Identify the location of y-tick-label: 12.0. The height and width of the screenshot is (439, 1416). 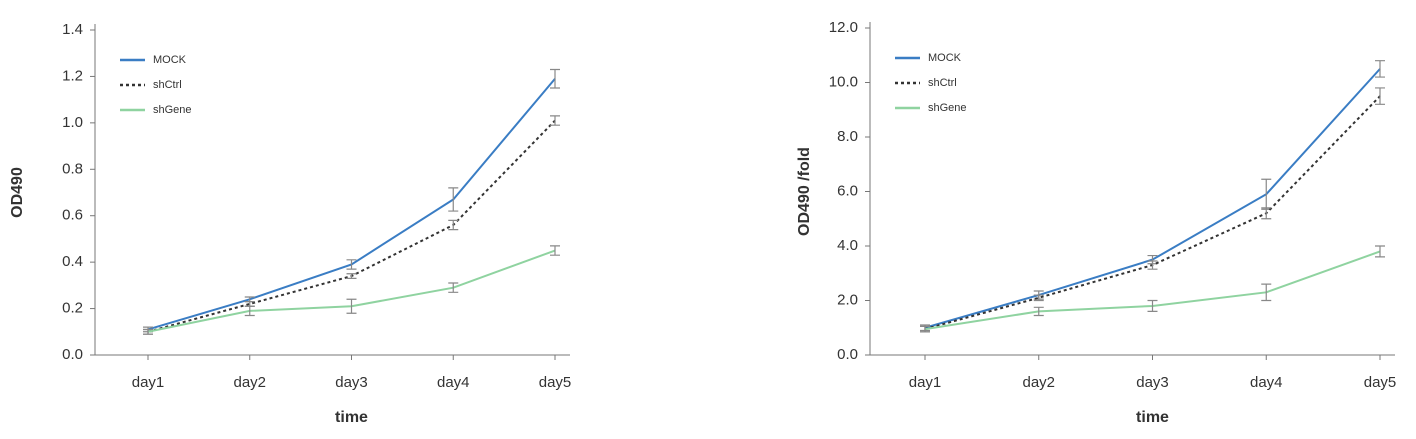
(843, 27).